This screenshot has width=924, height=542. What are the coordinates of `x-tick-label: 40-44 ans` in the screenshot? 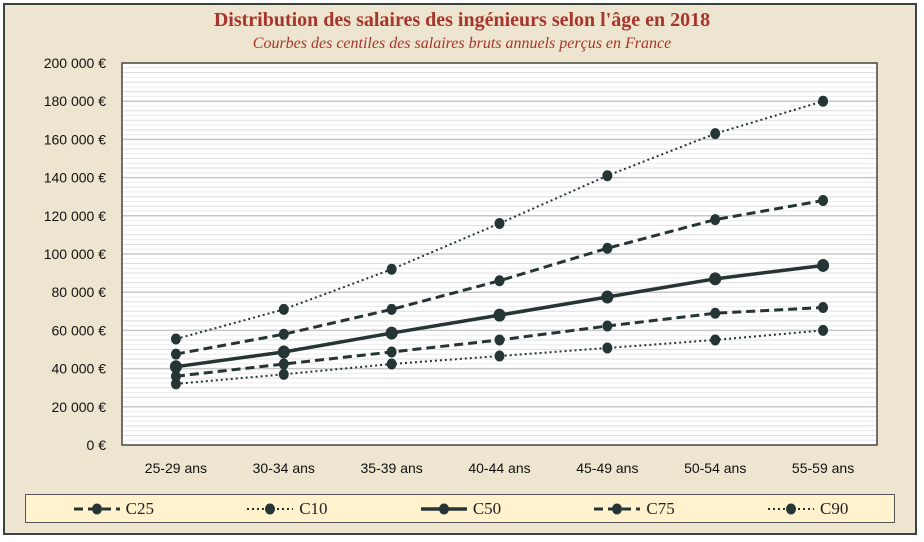 It's located at (499, 468).